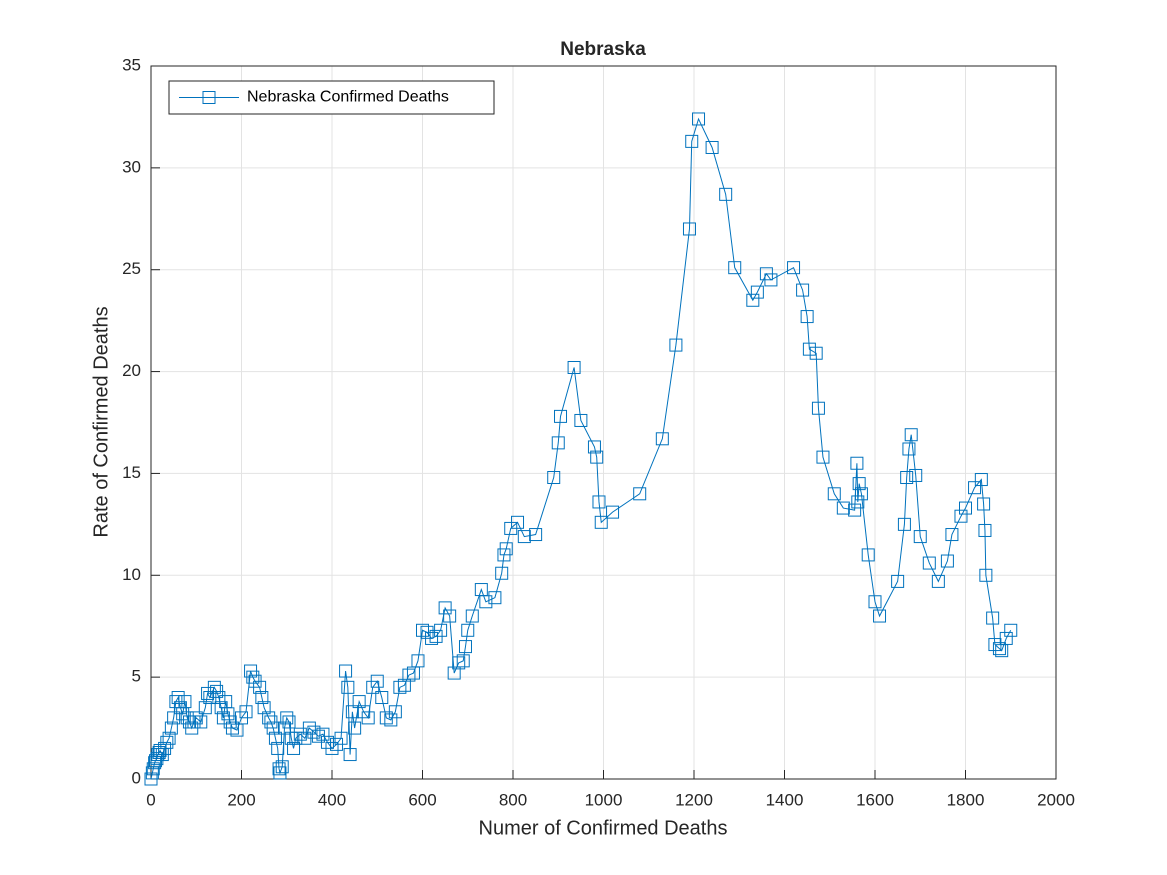 Image resolution: width=1167 pixels, height=875 pixels. What do you see at coordinates (131, 574) in the screenshot?
I see `y-tick-label: 10` at bounding box center [131, 574].